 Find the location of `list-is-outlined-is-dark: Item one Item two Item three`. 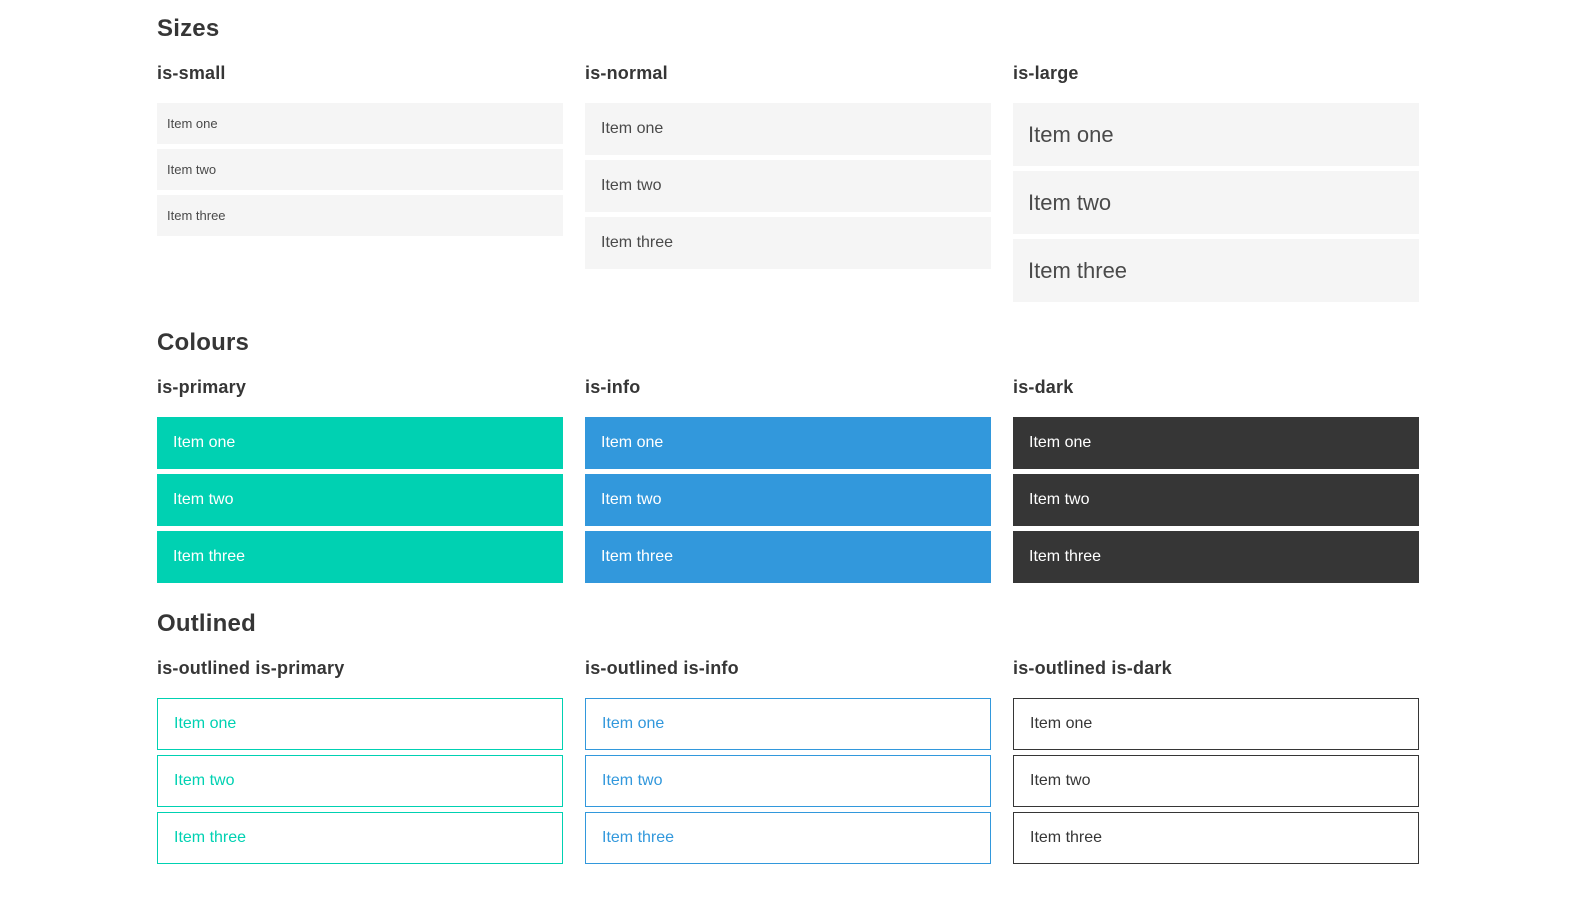

list-is-outlined-is-dark: Item one Item two Item three is located at coordinates (1216, 781).